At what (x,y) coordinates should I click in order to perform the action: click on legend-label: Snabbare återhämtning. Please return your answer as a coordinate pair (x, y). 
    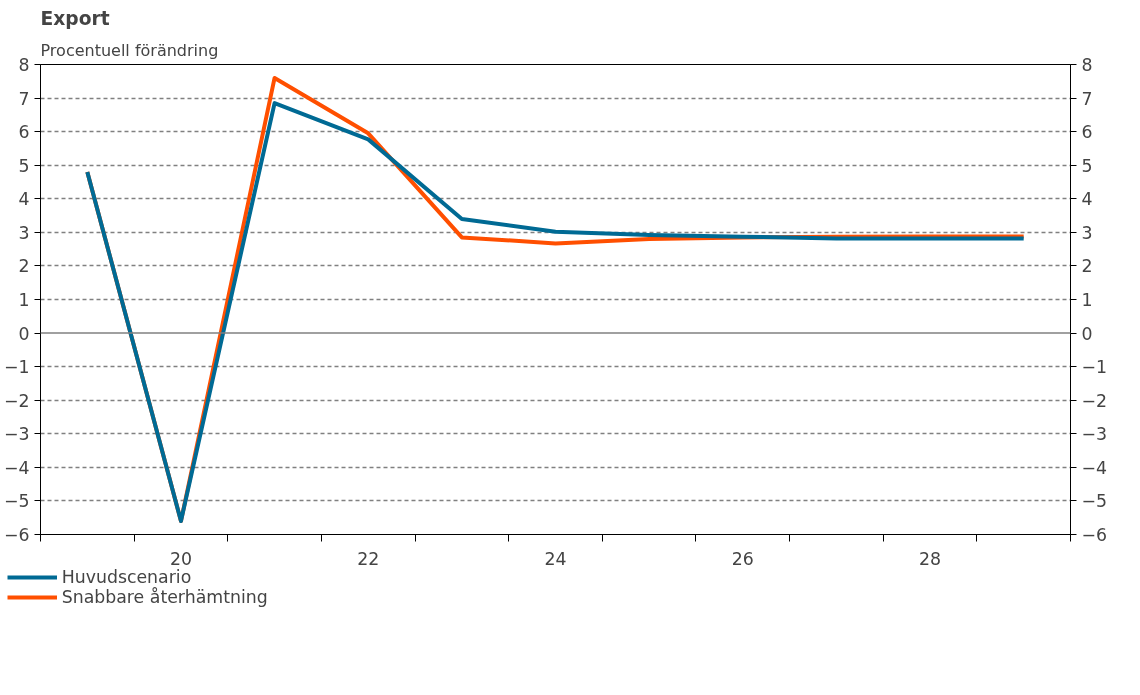
    Looking at the image, I should click on (164, 597).